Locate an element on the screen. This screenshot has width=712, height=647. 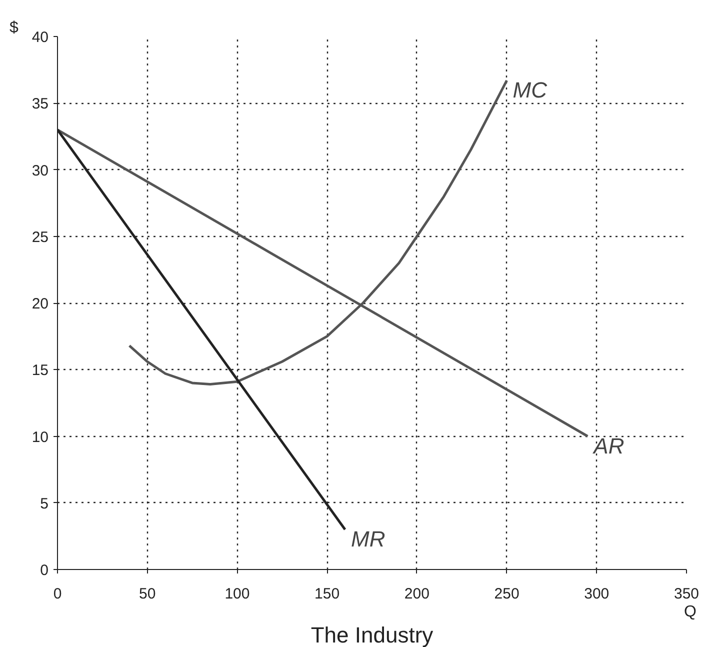
x-axis-title: Q is located at coordinates (690, 612).